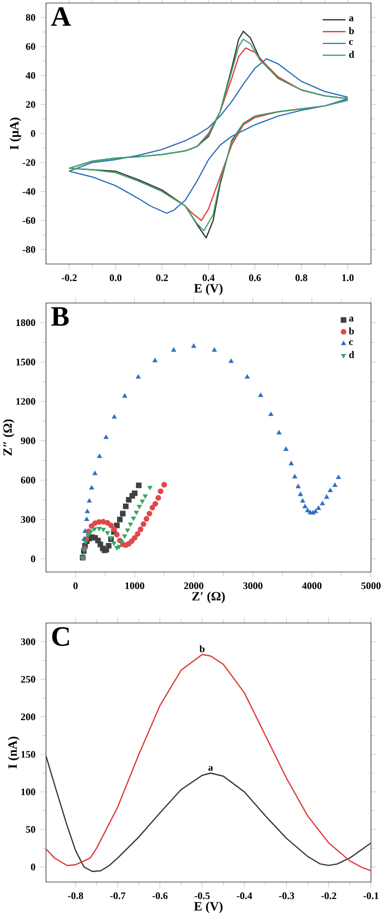 The height and width of the screenshot is (919, 384). Describe the element at coordinates (26, 401) in the screenshot. I see `y-tick-label: 1200` at that location.